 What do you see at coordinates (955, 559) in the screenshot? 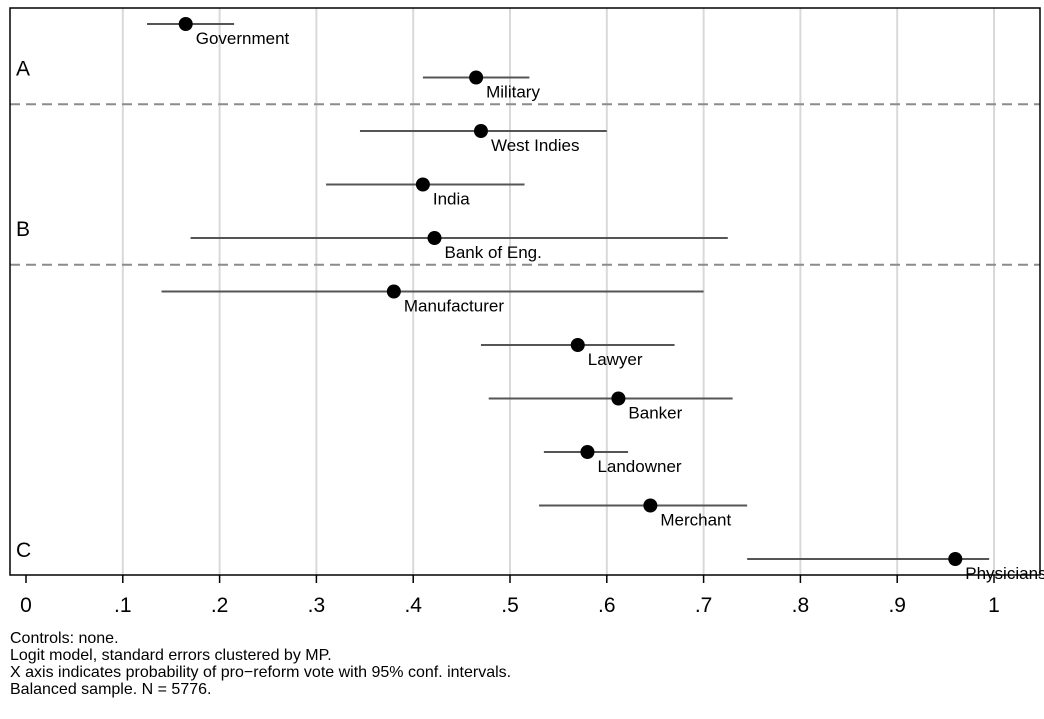
I see `point-physicians` at bounding box center [955, 559].